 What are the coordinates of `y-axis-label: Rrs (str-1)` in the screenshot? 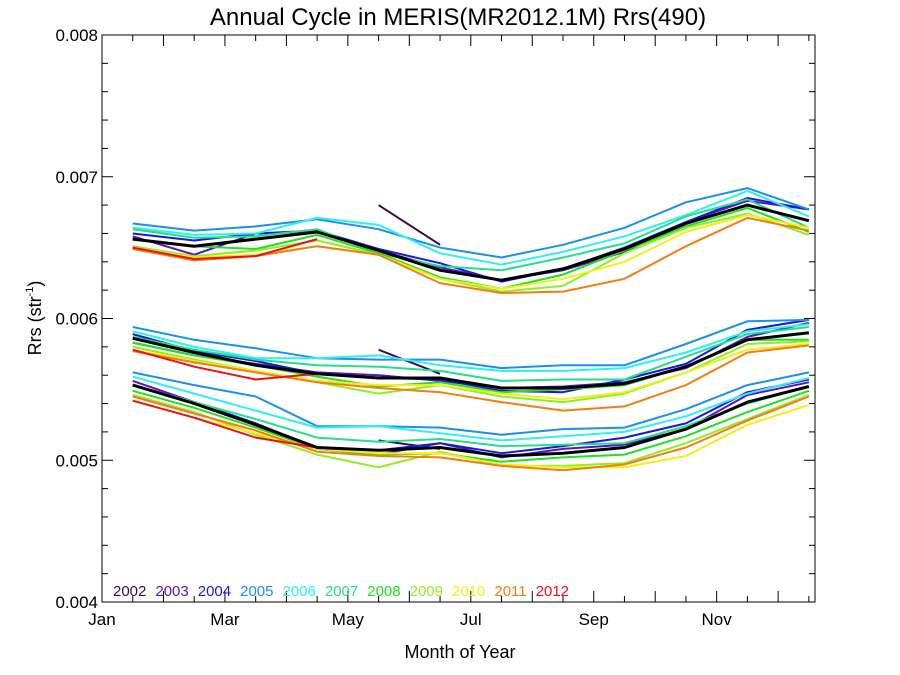 It's located at (34, 318).